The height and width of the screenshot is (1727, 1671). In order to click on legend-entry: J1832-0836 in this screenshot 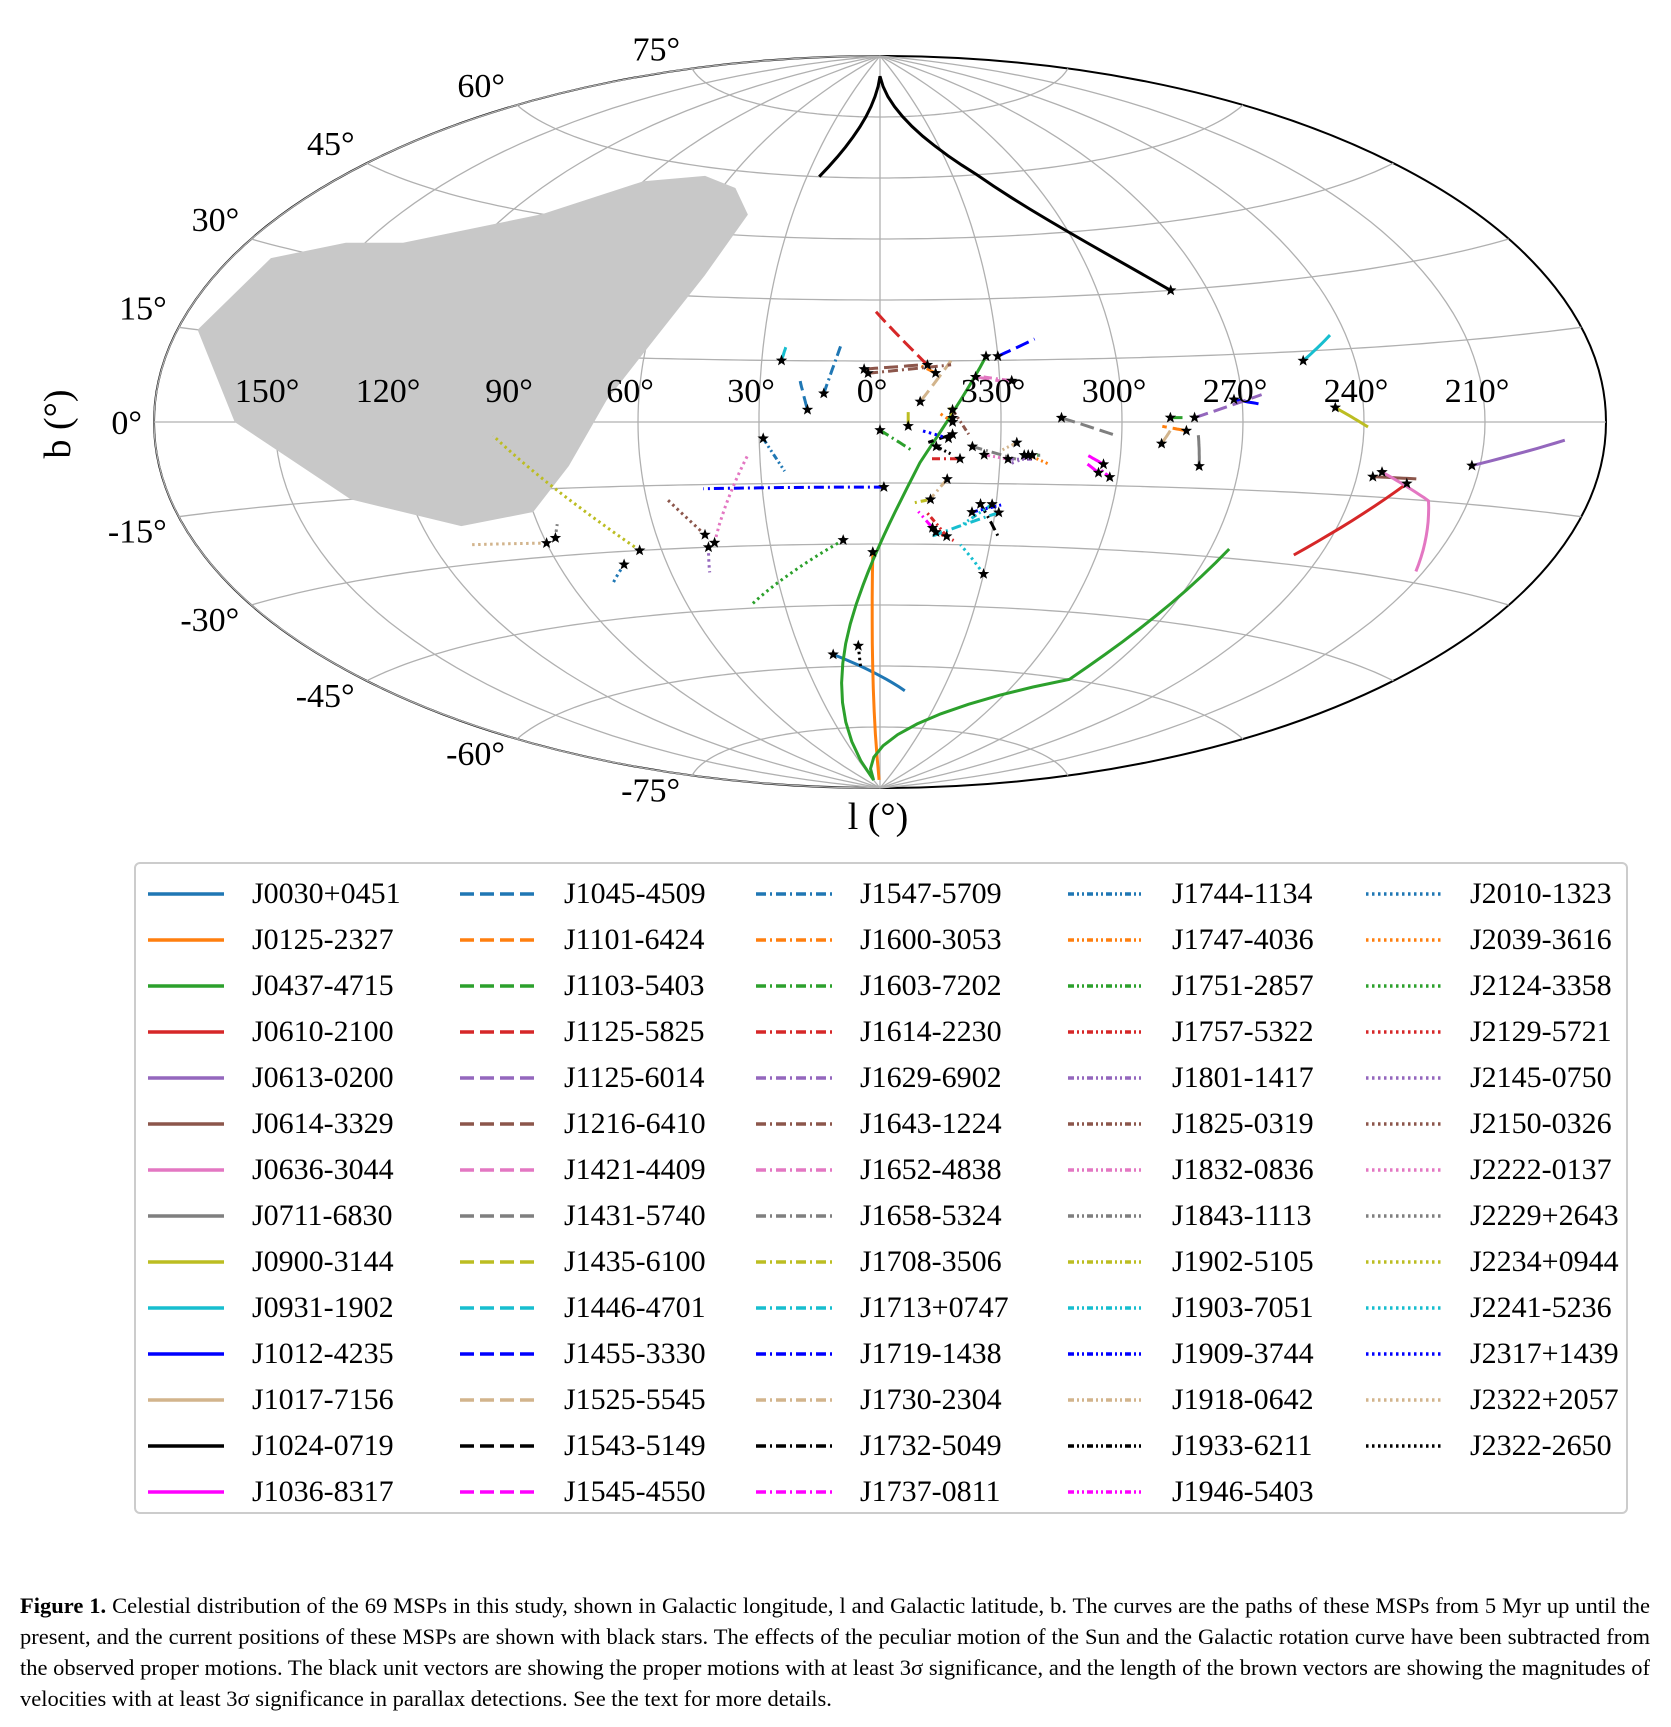, I will do `click(1190, 1170)`.